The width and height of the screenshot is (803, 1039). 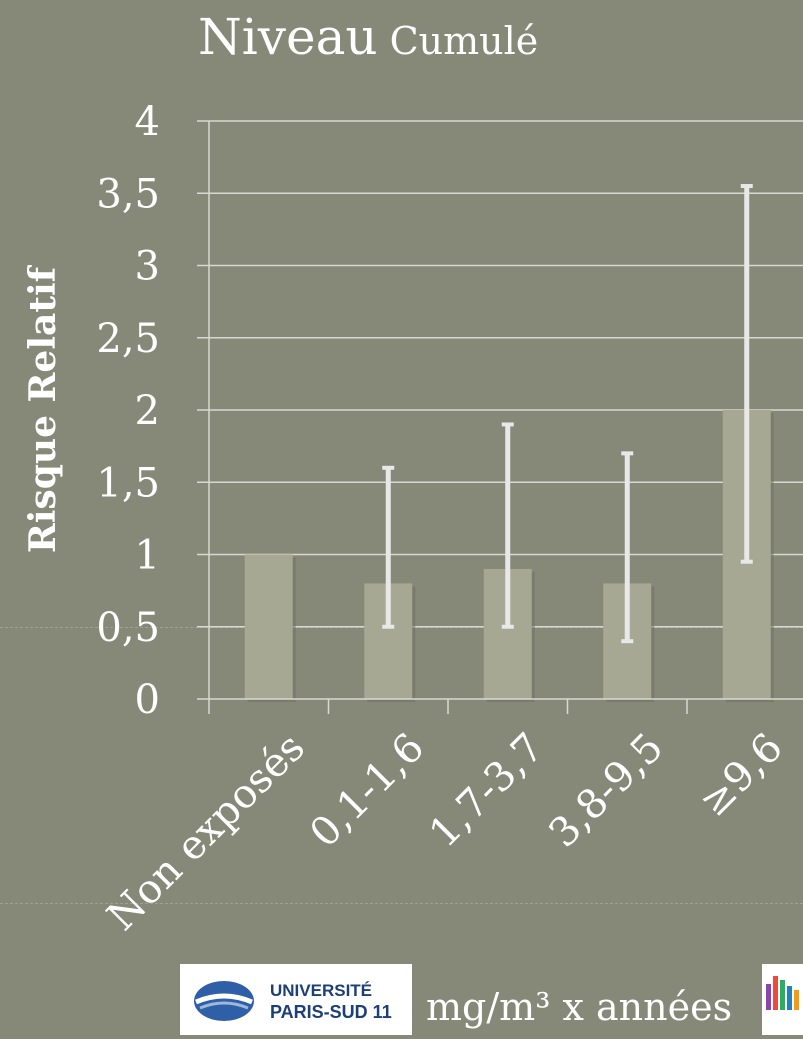 I want to click on partner-logo, so click(x=782, y=999).